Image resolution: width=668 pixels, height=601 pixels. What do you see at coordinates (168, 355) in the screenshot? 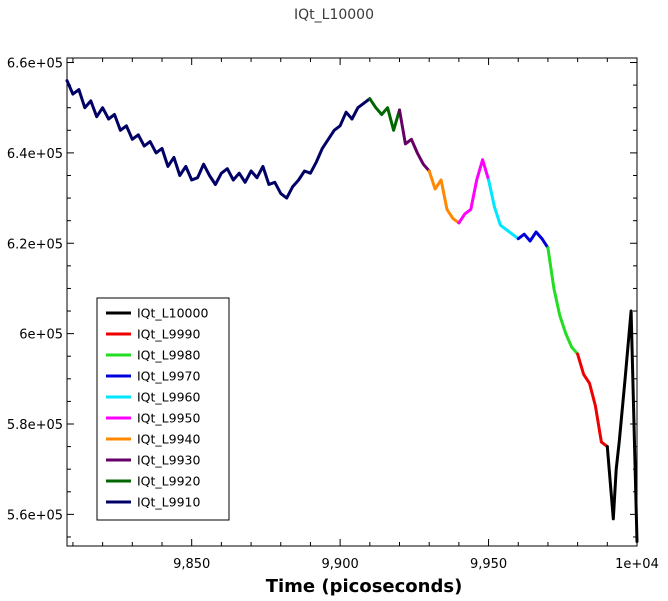
I see `legend-label: IQt_L9980` at bounding box center [168, 355].